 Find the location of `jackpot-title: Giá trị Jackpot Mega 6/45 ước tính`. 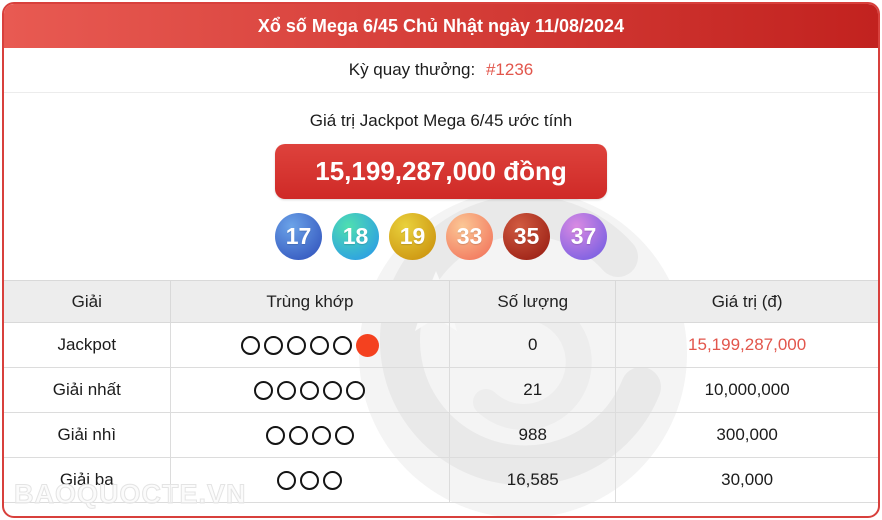

jackpot-title: Giá trị Jackpot Mega 6/45 ước tính is located at coordinates (441, 120).